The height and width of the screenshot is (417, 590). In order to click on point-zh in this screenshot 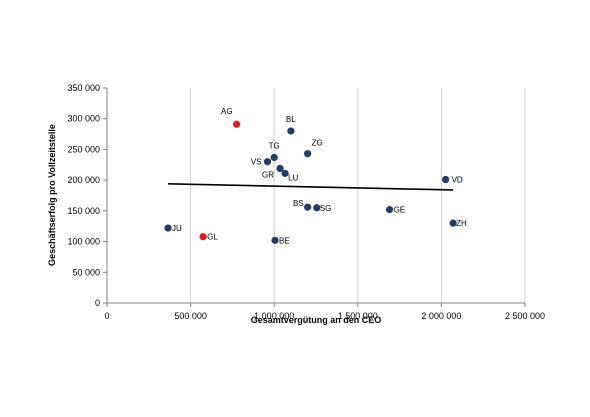, I will do `click(453, 223)`.